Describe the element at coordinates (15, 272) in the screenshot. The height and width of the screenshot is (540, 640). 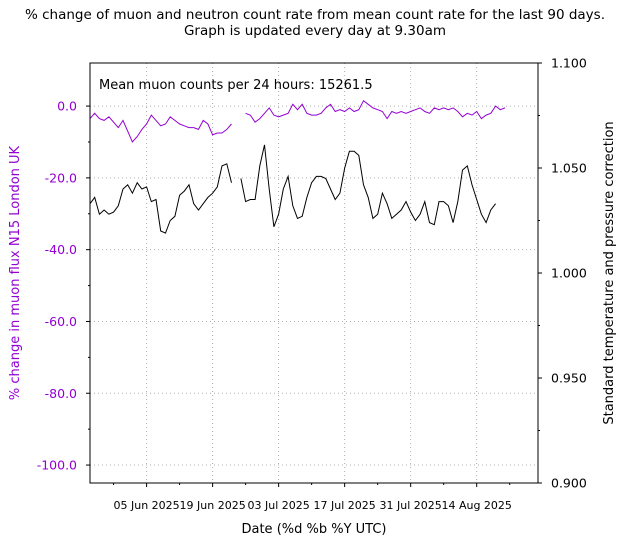
I see `left-axis-label: % change in muon flux N15 London UK` at that location.